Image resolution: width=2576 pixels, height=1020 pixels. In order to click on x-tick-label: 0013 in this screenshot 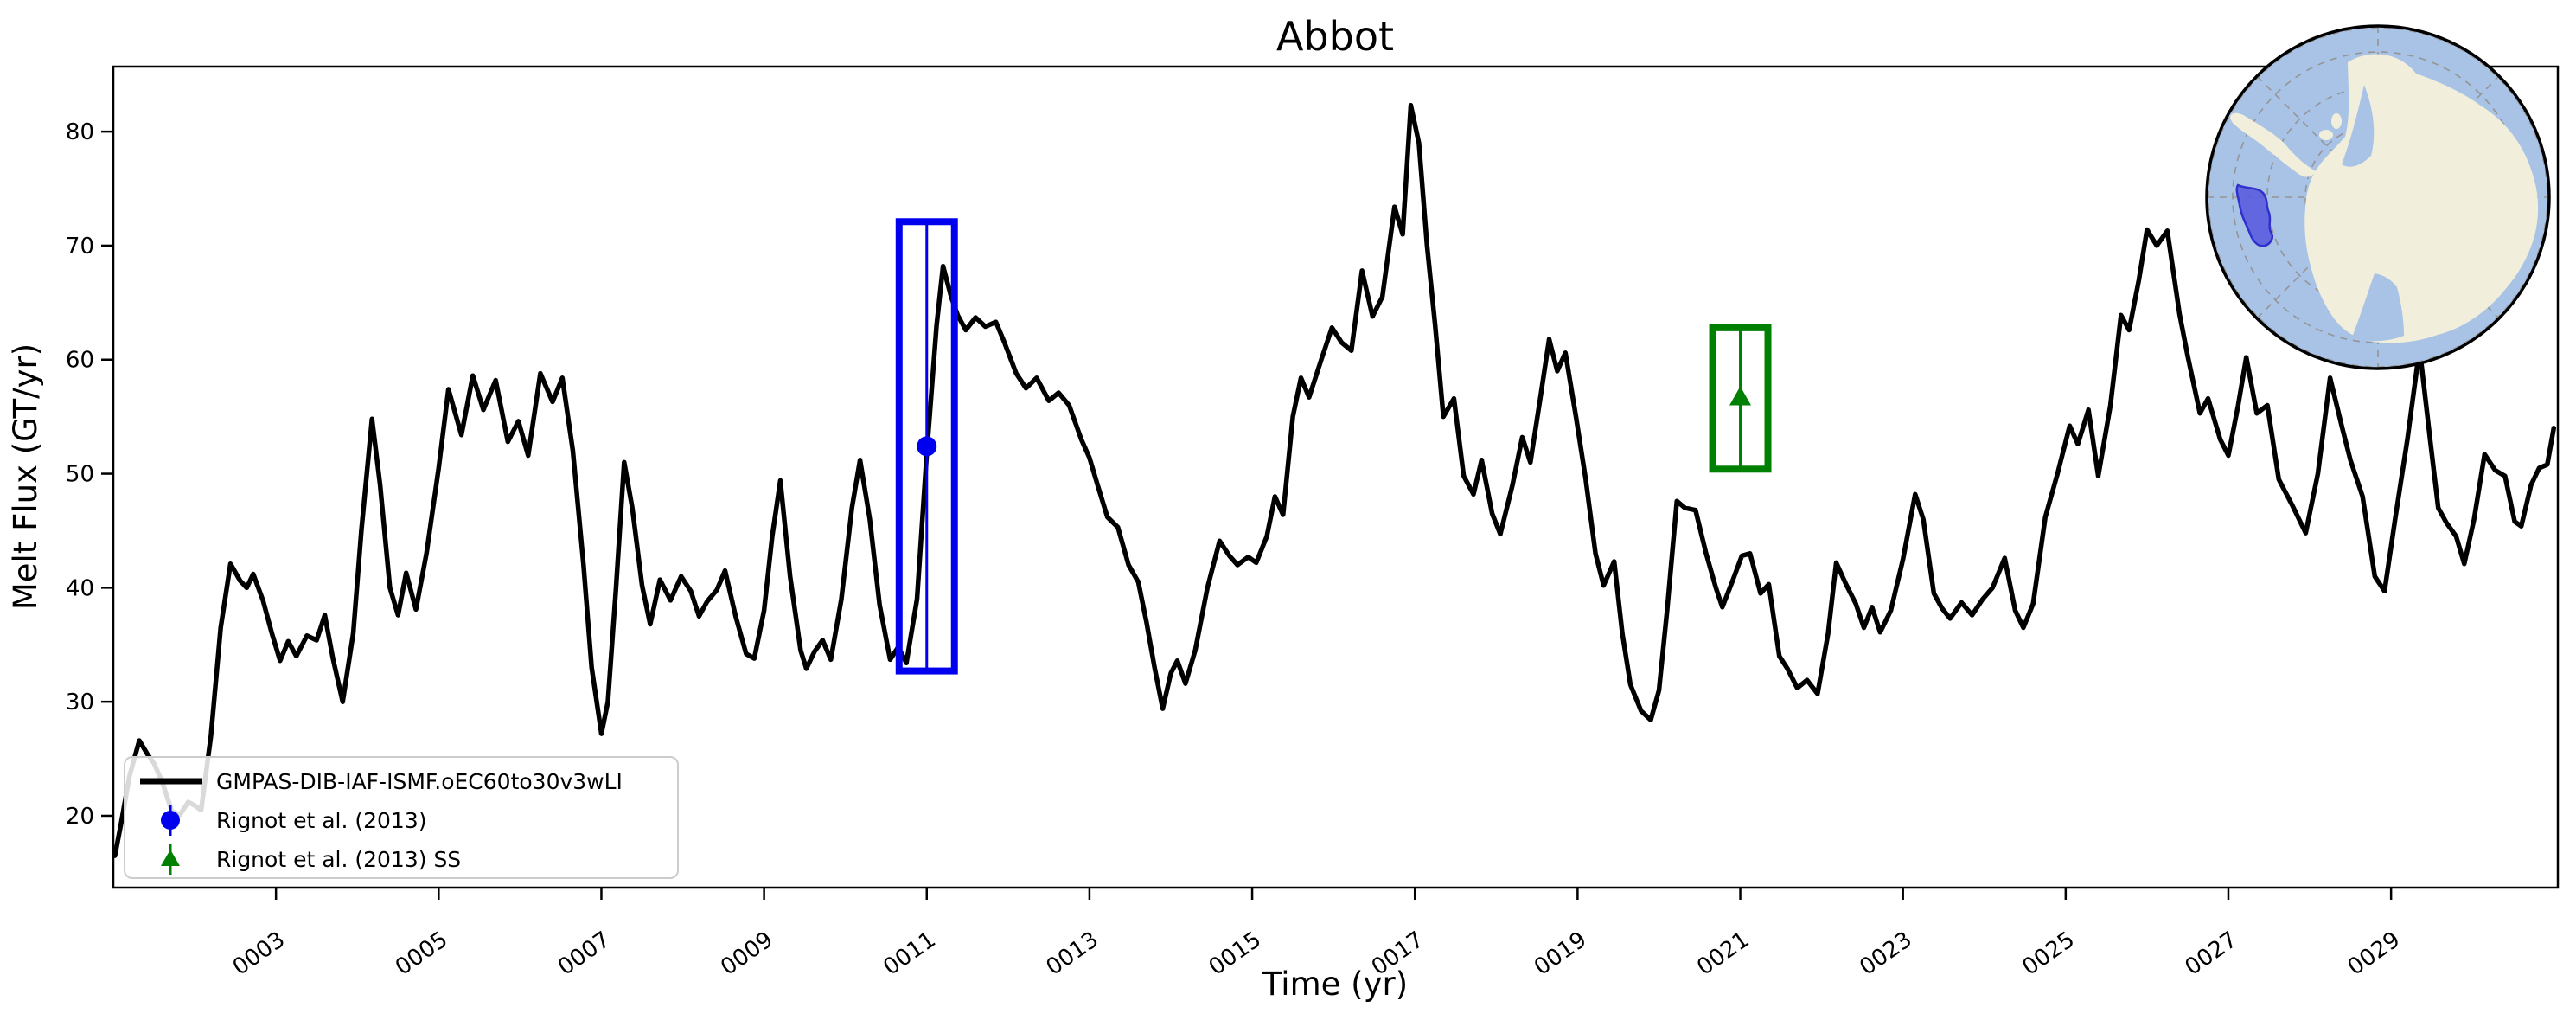, I will do `click(1073, 954)`.